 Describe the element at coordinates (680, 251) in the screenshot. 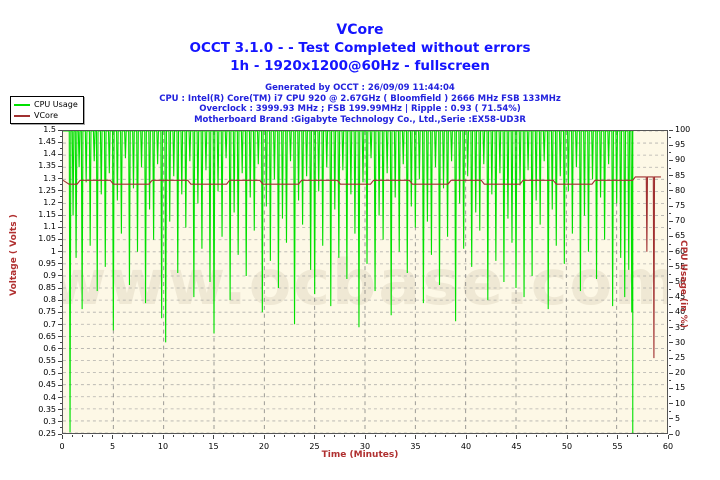

I see `y-axis-right-tick-label: 60` at that location.